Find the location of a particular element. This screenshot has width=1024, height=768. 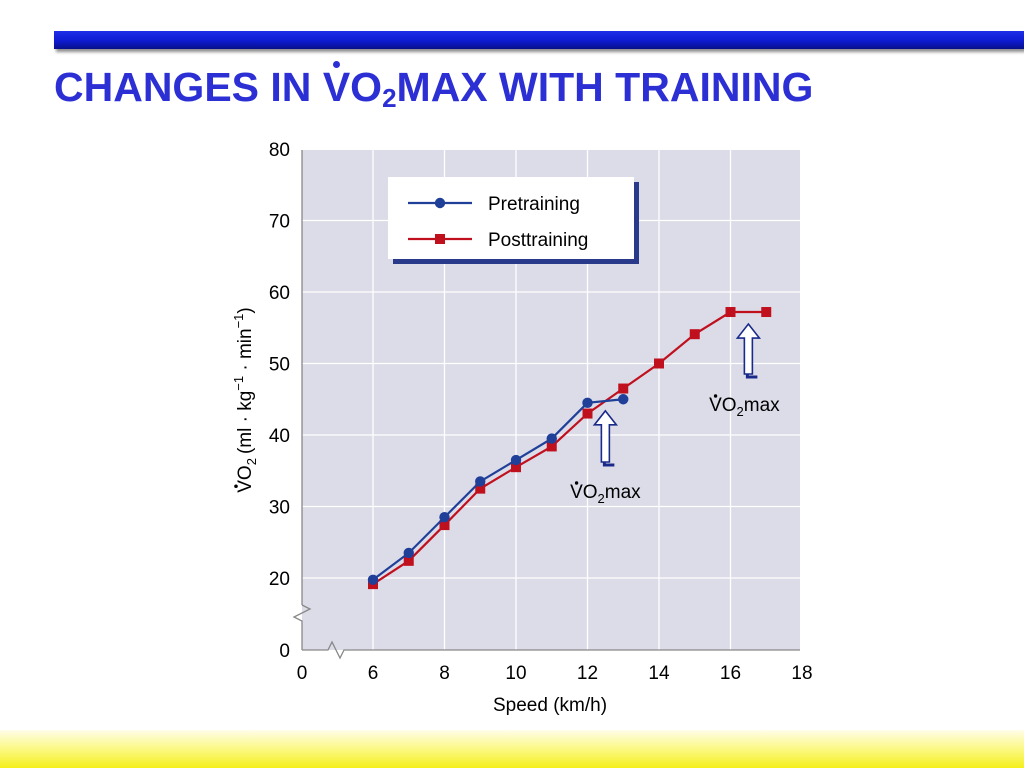

series-layer is located at coordinates (569, 448).